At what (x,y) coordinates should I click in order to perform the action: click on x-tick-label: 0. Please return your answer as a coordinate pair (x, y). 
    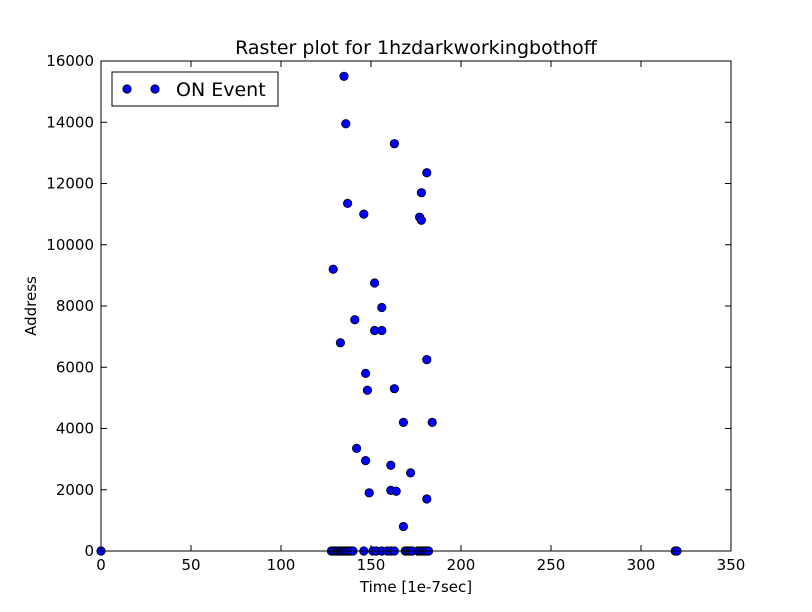
    Looking at the image, I should click on (101, 565).